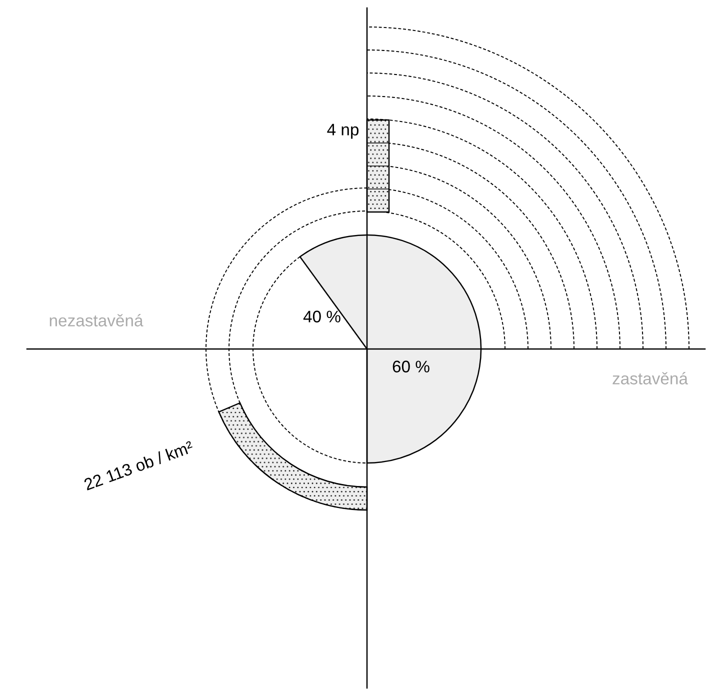 The width and height of the screenshot is (715, 690). Describe the element at coordinates (97, 320) in the screenshot. I see `text: nezastavěná` at that location.